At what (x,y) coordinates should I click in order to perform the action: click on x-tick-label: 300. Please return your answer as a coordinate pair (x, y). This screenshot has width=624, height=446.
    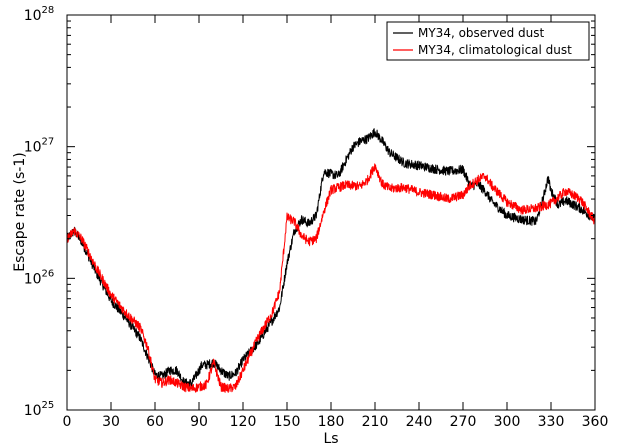
    Looking at the image, I should click on (507, 422).